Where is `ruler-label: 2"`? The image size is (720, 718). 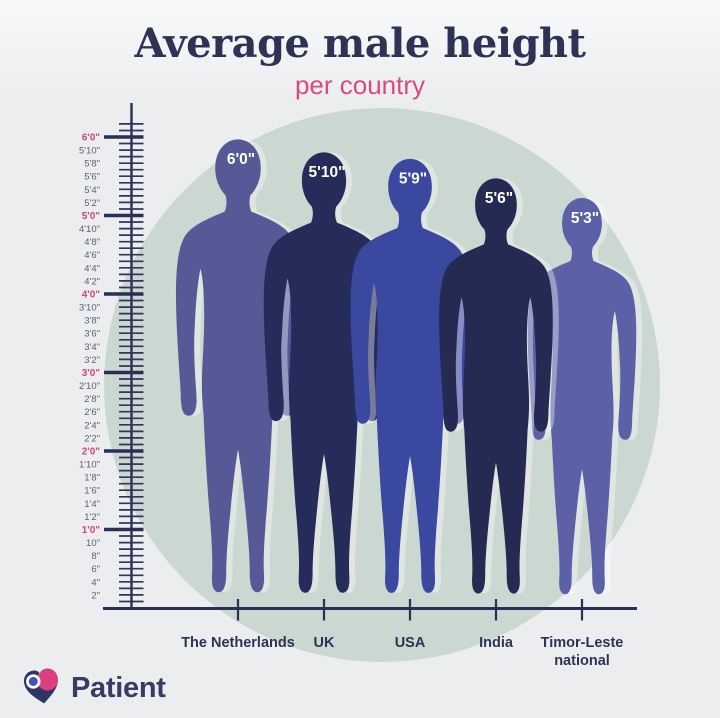 ruler-label: 2" is located at coordinates (95, 595).